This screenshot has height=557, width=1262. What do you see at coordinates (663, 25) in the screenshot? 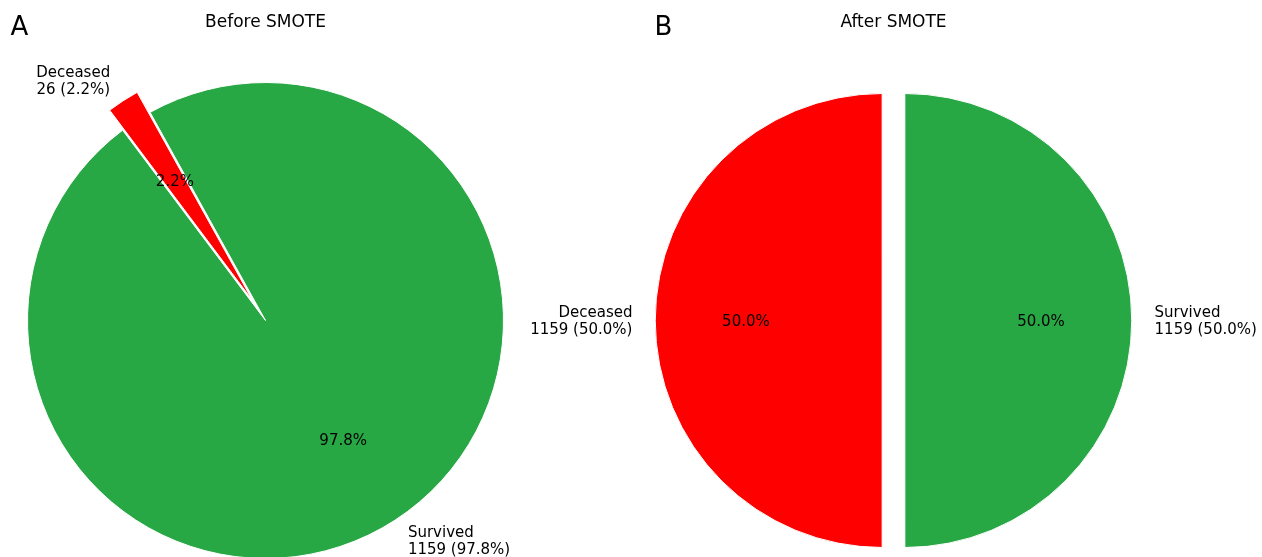
I see `chart-subtitle: B` at bounding box center [663, 25].